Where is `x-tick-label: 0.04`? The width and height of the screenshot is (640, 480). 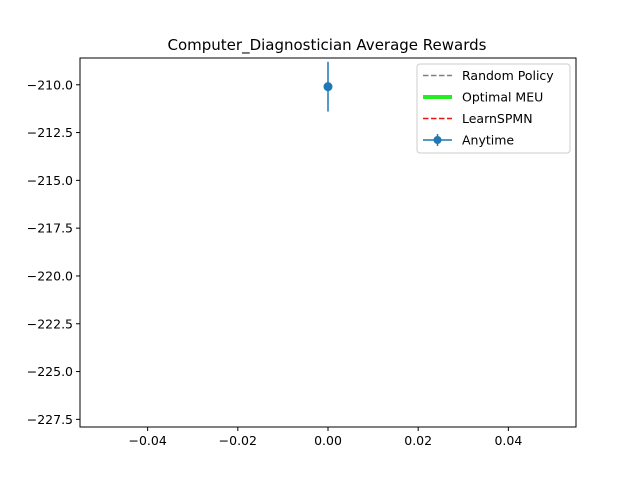 x-tick-label: 0.04 is located at coordinates (508, 440).